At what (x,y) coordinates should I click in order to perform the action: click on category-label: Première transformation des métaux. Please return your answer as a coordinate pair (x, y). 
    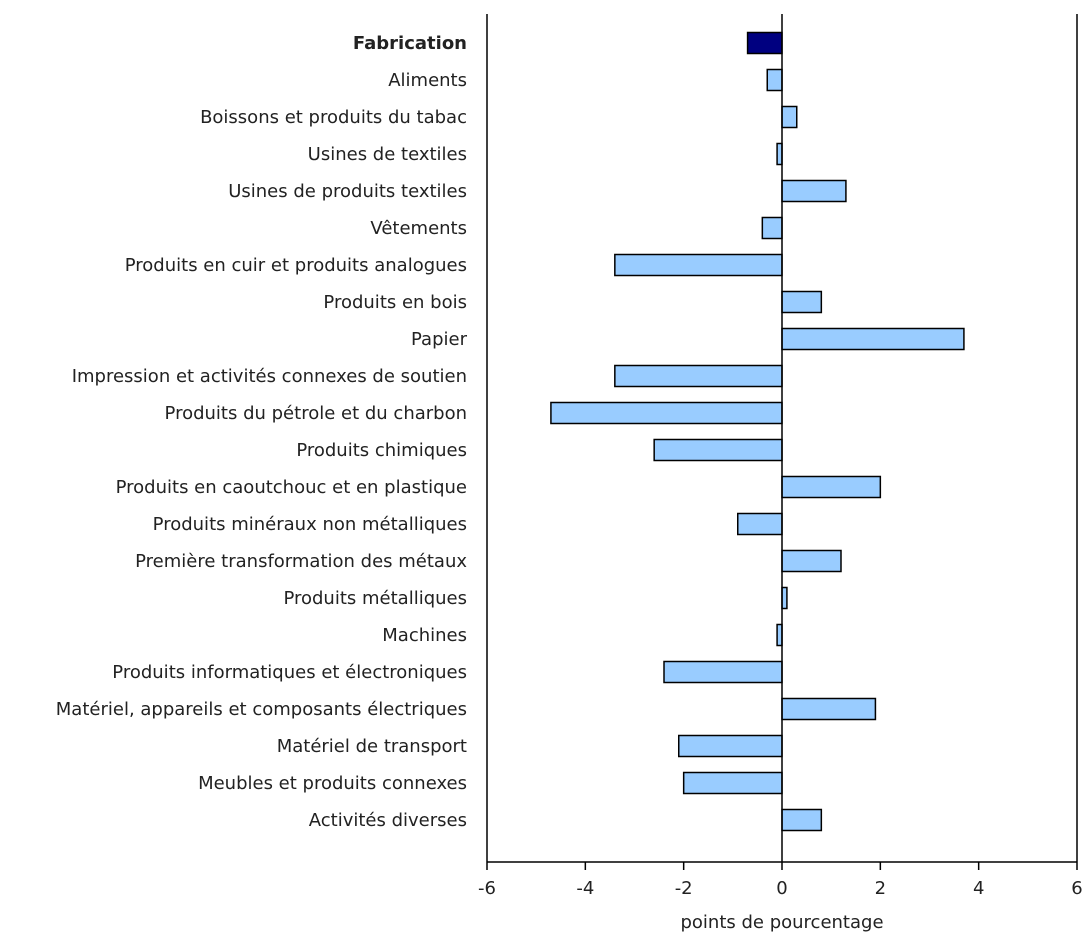
    Looking at the image, I should click on (301, 561).